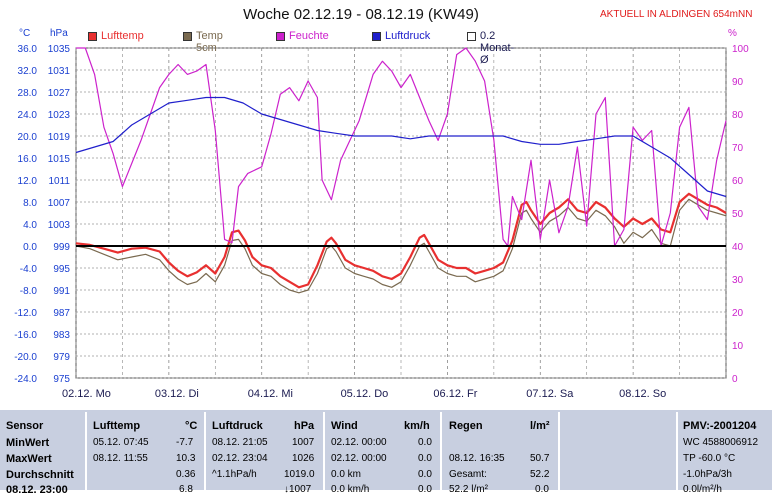 This screenshot has height=496, width=772. I want to click on pressure-tick-label: 983, so click(61, 335).